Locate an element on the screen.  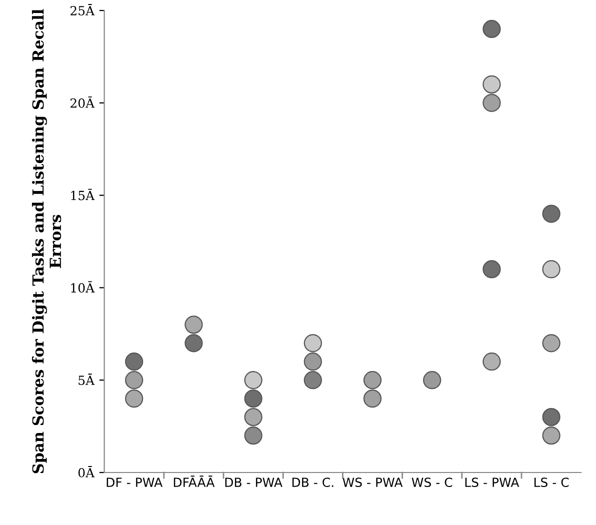
x-tick-label: DB - C. is located at coordinates (313, 483).